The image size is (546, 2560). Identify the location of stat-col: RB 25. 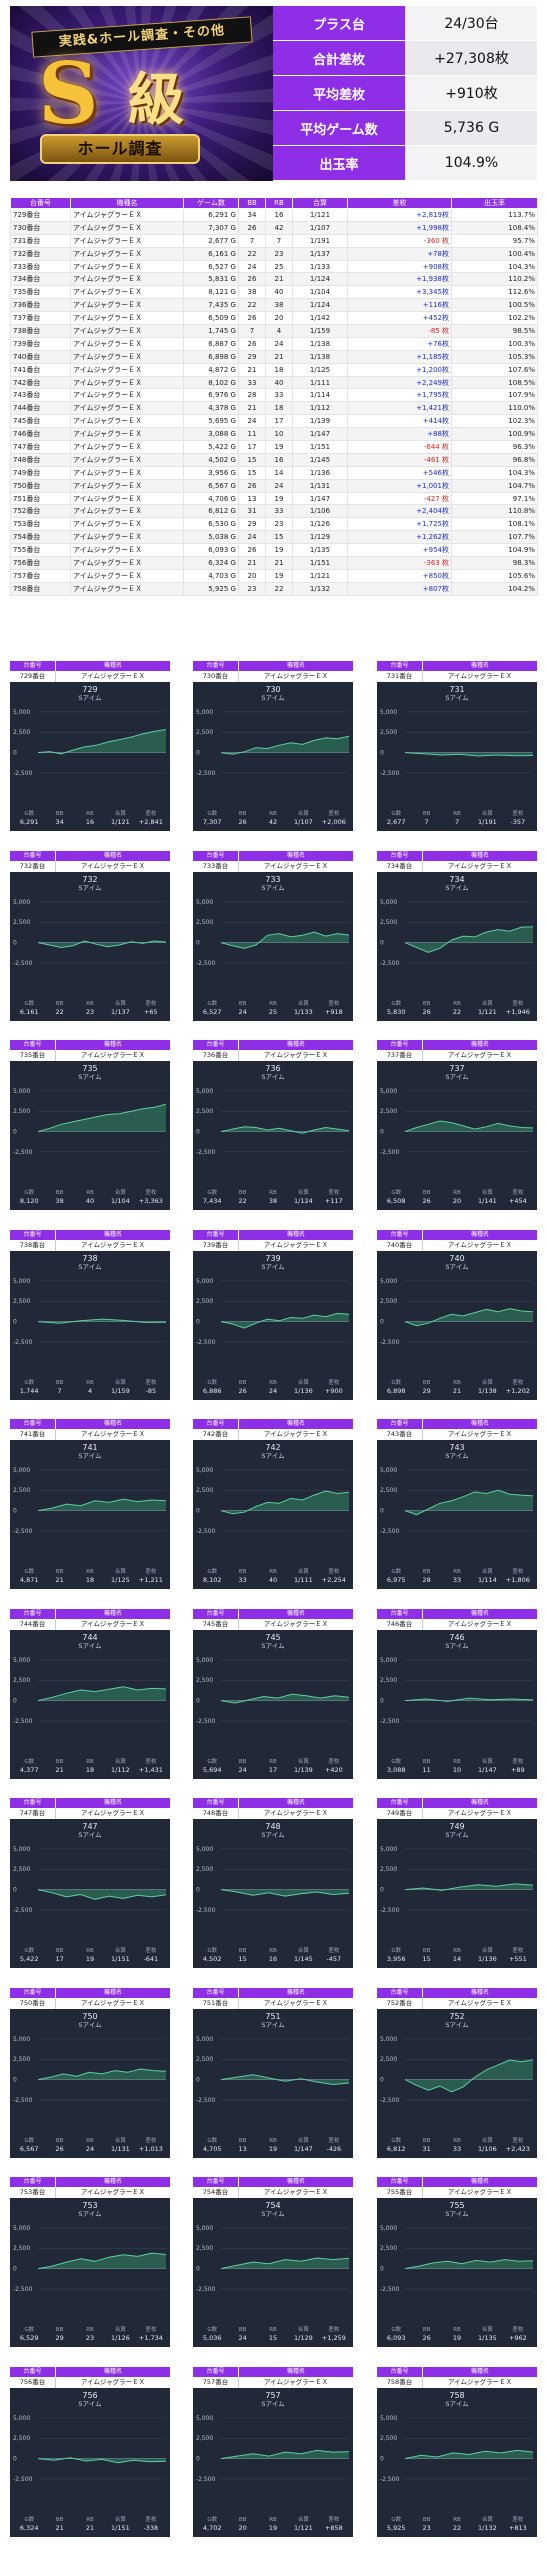
(273, 1008).